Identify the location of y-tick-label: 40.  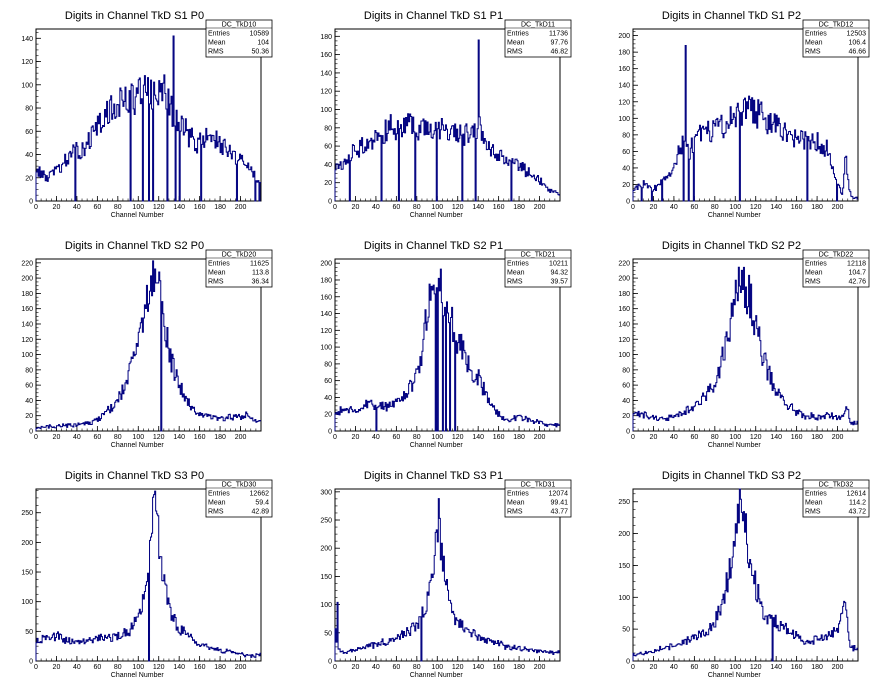
(328, 165).